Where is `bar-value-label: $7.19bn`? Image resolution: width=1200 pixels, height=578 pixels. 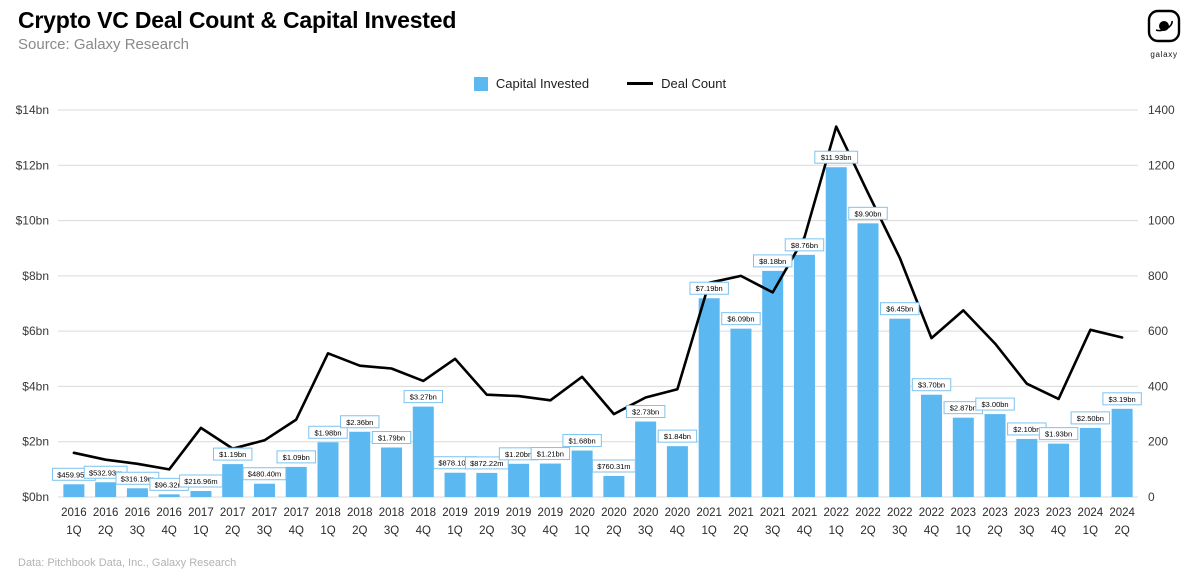 bar-value-label: $7.19bn is located at coordinates (709, 288).